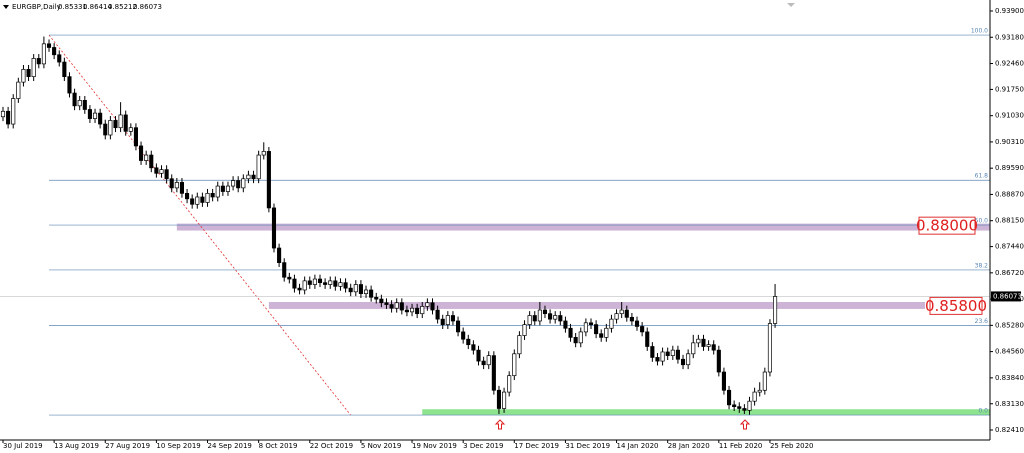 The height and width of the screenshot is (453, 1024). Describe the element at coordinates (1009, 273) in the screenshot. I see `y-tick-label: 0.86720` at that location.